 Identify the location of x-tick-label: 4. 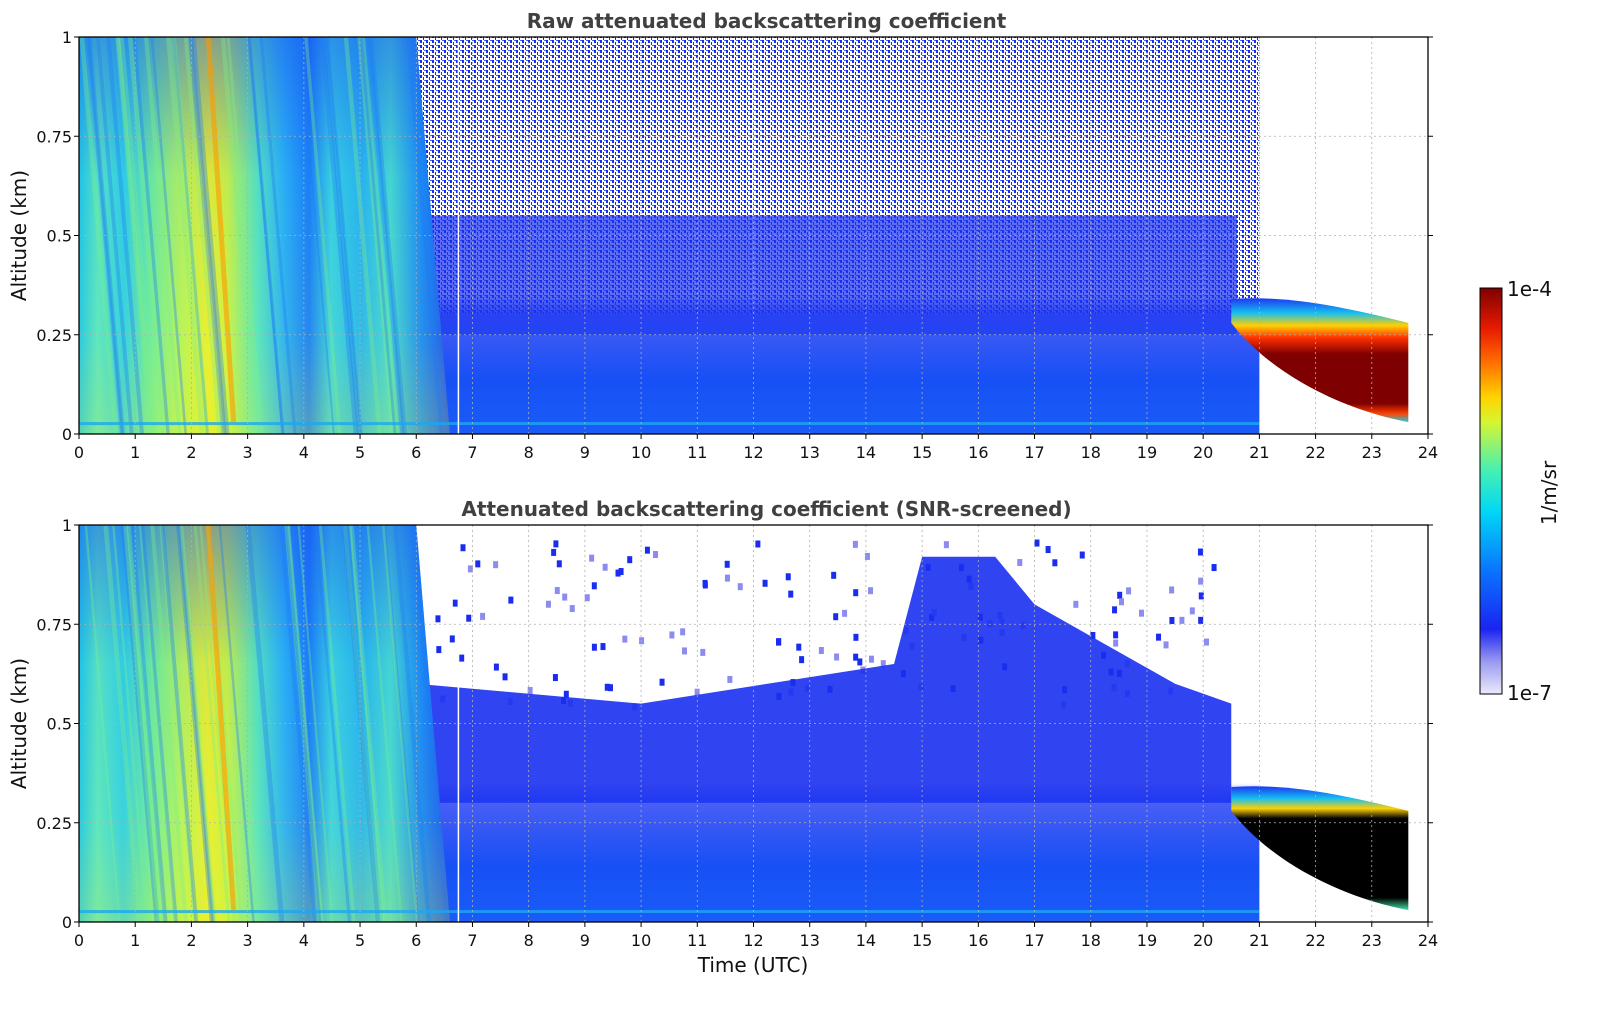
(304, 452).